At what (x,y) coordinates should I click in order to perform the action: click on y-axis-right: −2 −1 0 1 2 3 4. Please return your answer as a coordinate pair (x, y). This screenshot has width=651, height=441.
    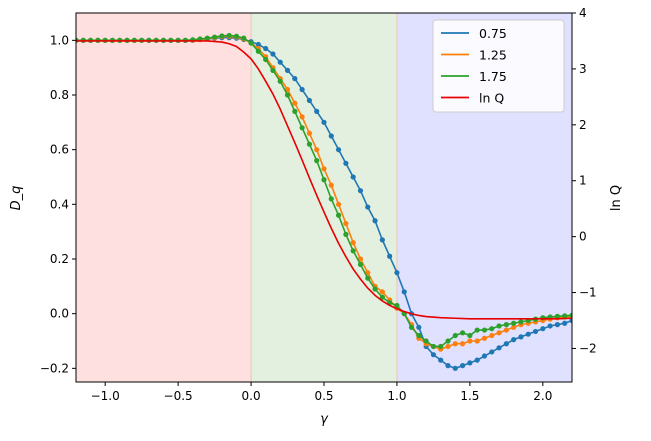
    Looking at the image, I should click on (584, 180).